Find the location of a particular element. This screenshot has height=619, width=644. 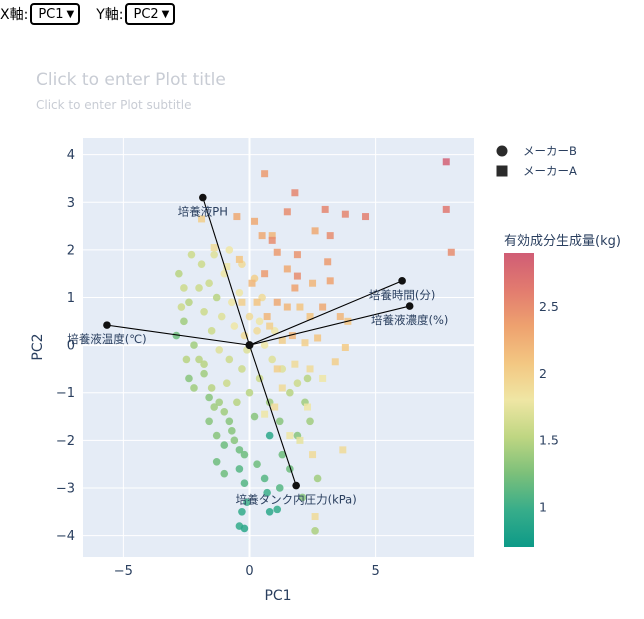

colorbar-tick-label: 2.5 is located at coordinates (549, 306).